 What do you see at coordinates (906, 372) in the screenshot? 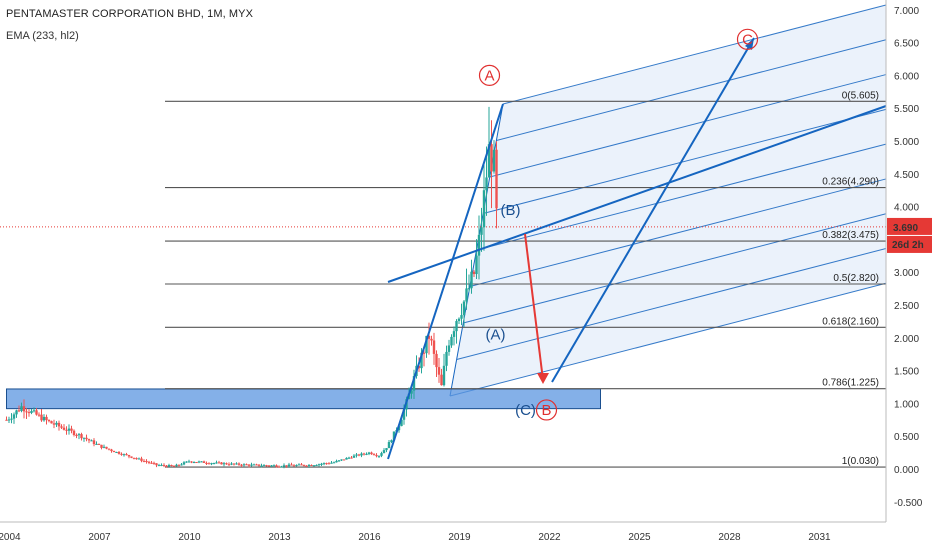
I see `price-tick-label: 1.500` at bounding box center [906, 372].